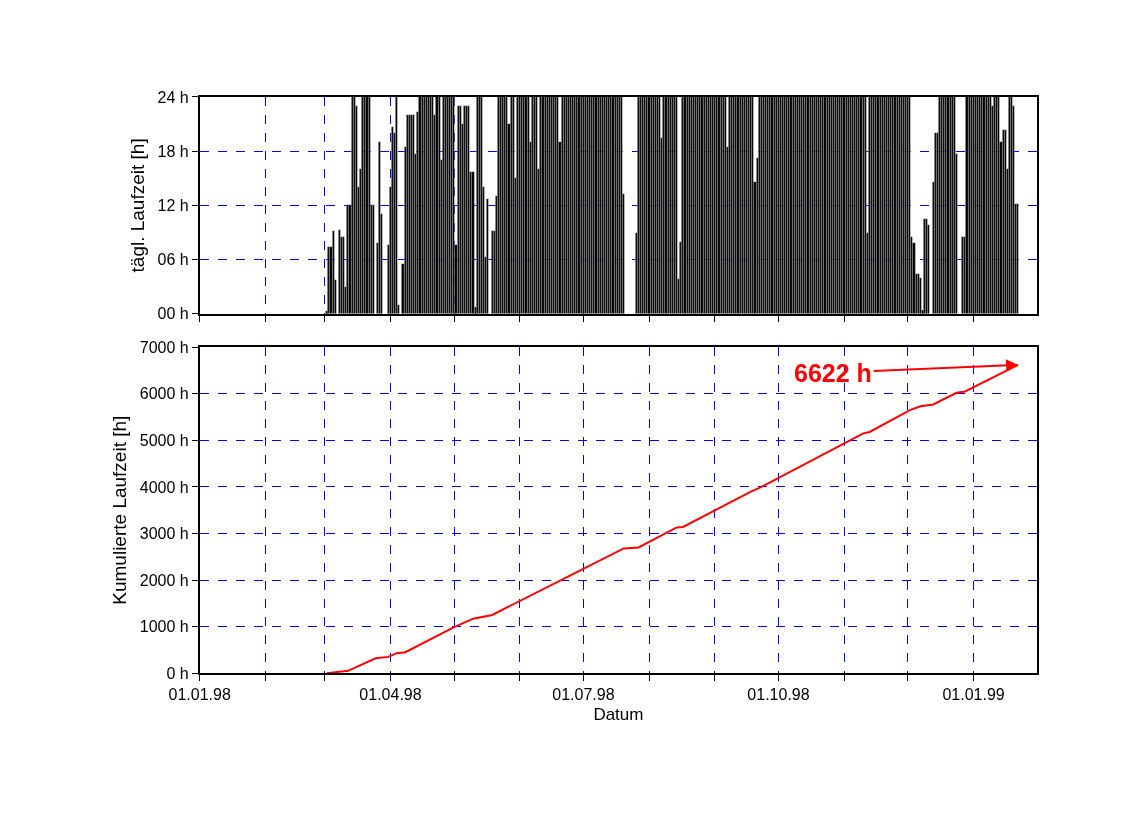 This screenshot has width=1141, height=815. Describe the element at coordinates (173, 260) in the screenshot. I see `y-tick-label: 06 h` at that location.